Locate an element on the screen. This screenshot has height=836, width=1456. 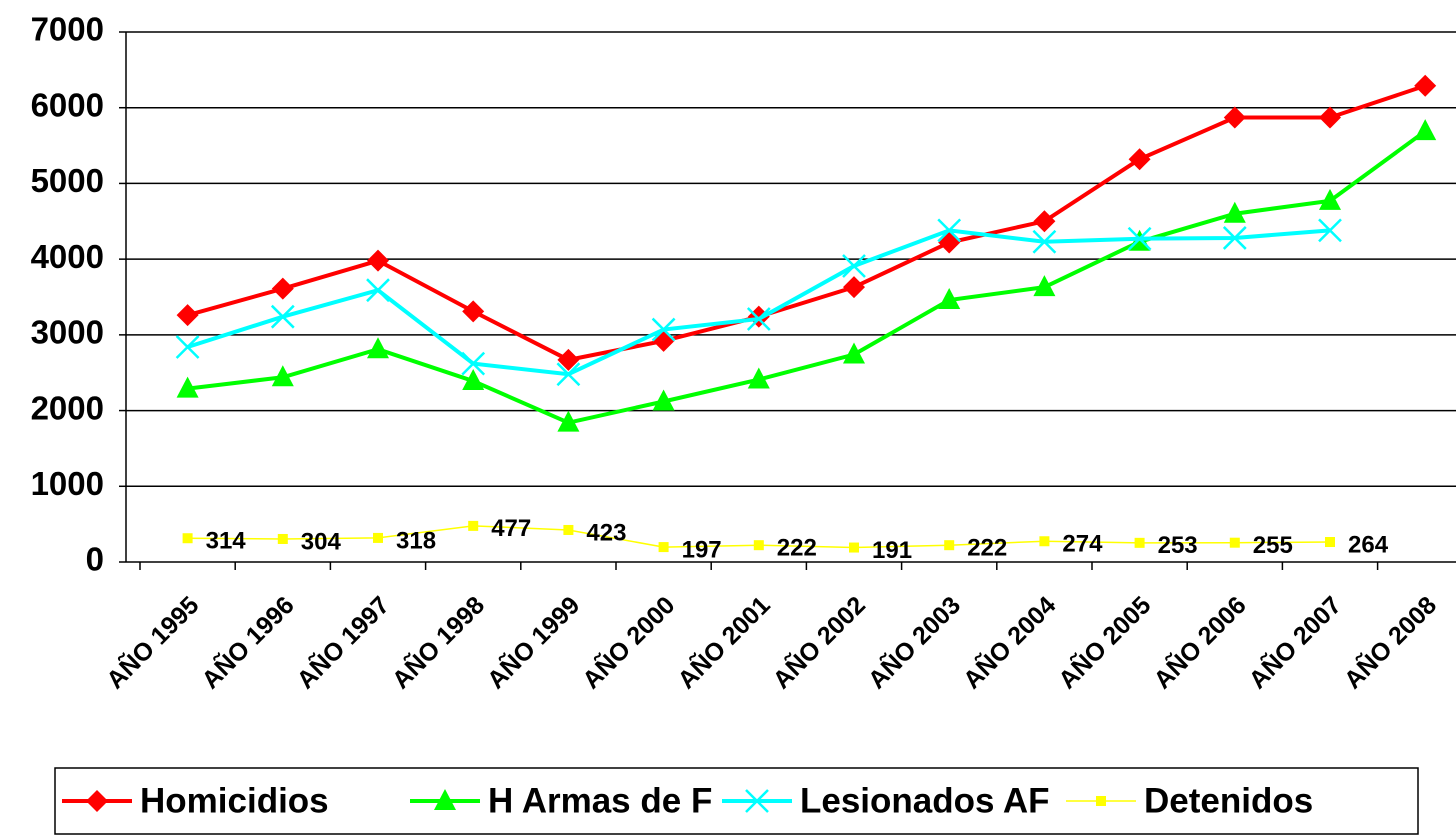
x-tick-label: AÑO 2000 is located at coordinates (628, 642).